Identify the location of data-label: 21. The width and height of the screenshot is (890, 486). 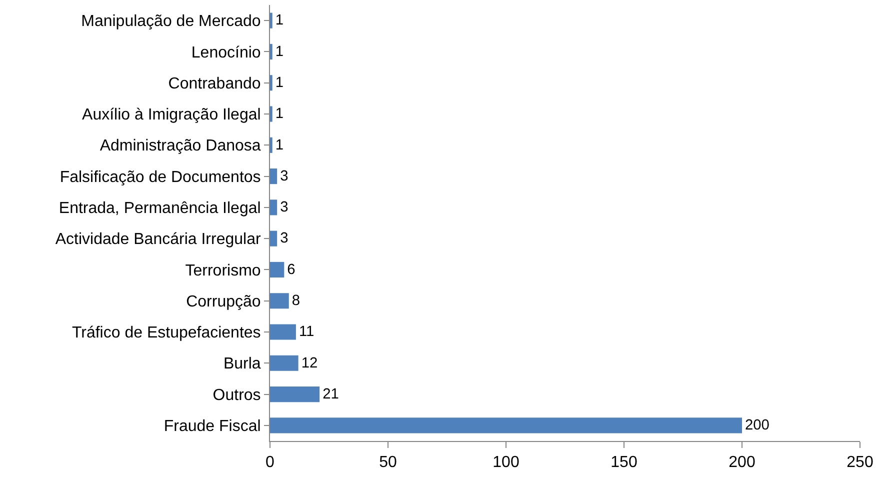
(330, 394).